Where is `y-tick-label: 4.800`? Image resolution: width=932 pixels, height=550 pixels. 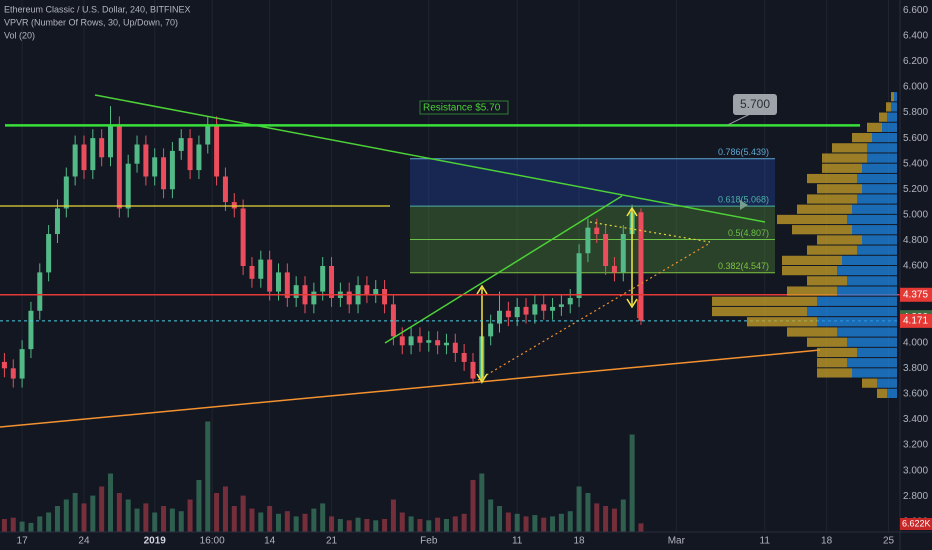 y-tick-label: 4.800 is located at coordinates (915, 240).